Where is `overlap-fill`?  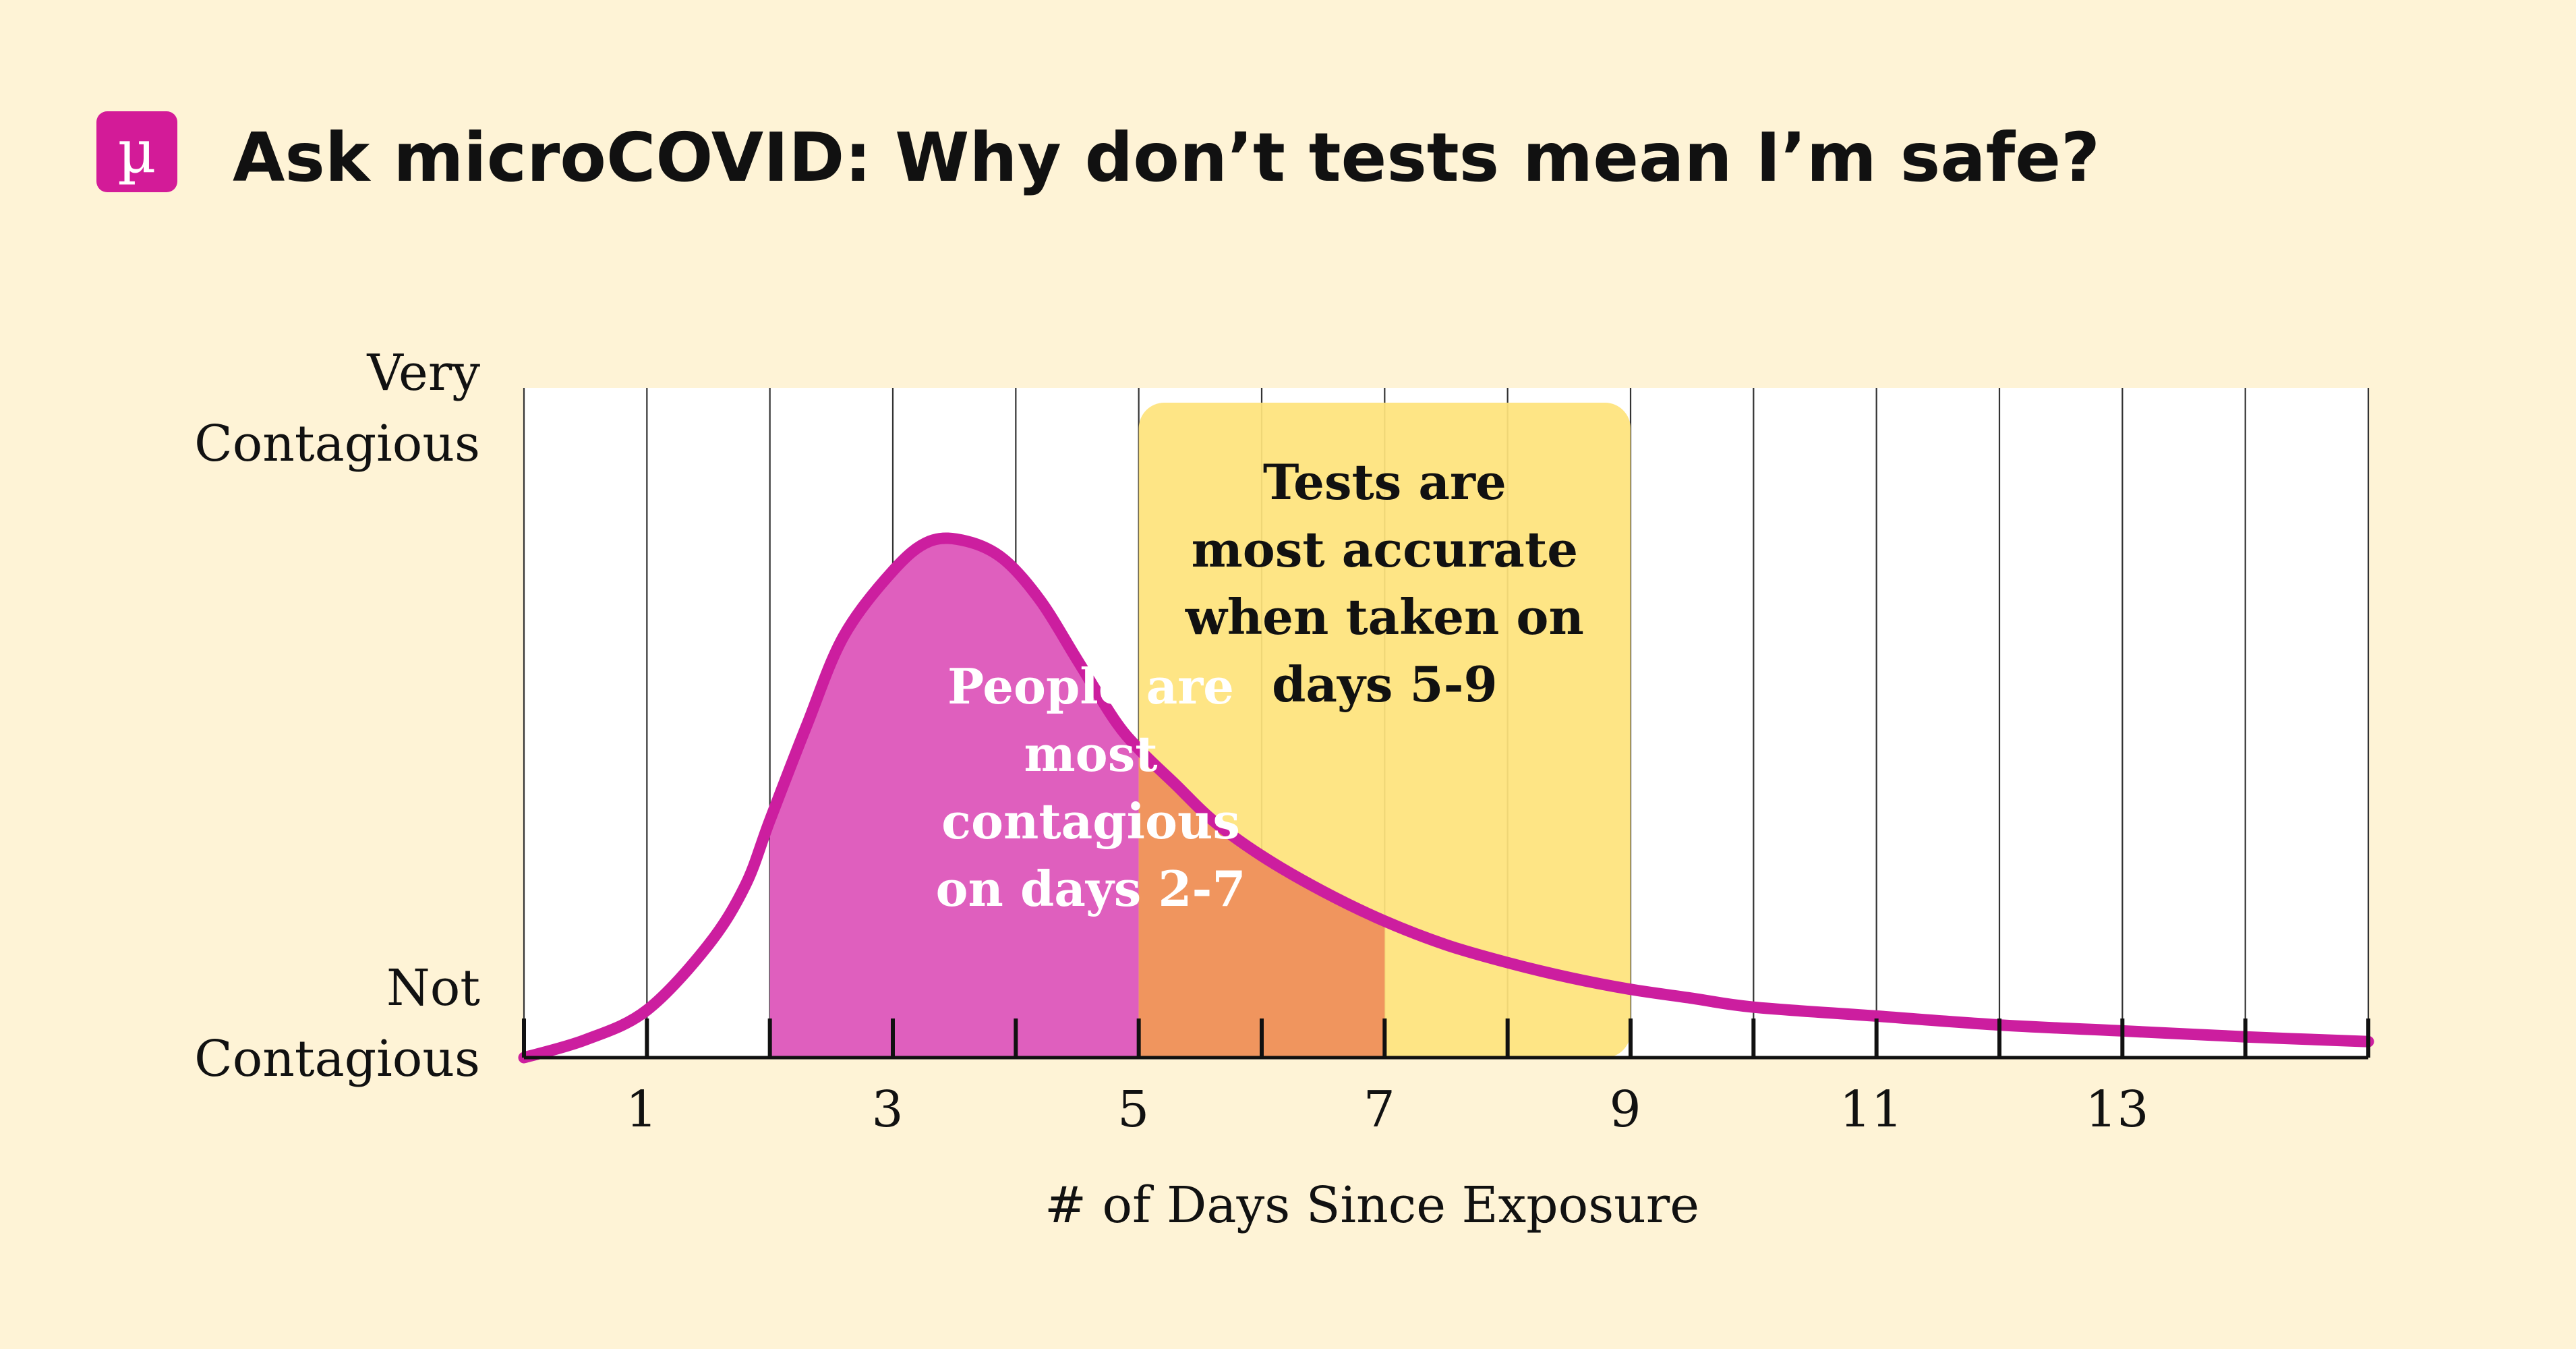
overlap-fill is located at coordinates (1261, 903).